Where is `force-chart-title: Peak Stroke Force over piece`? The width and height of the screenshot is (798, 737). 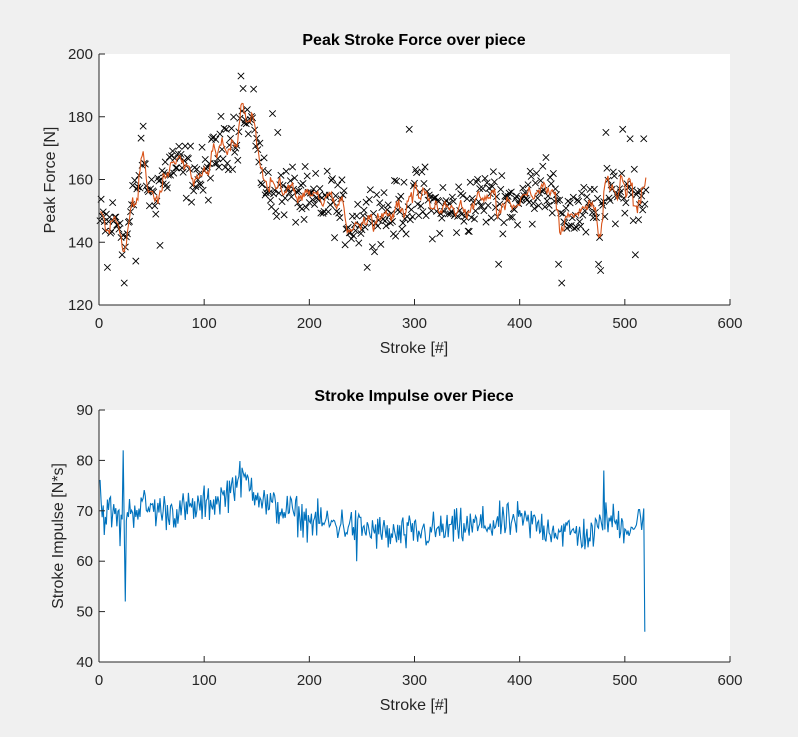 force-chart-title: Peak Stroke Force over piece is located at coordinates (413, 40).